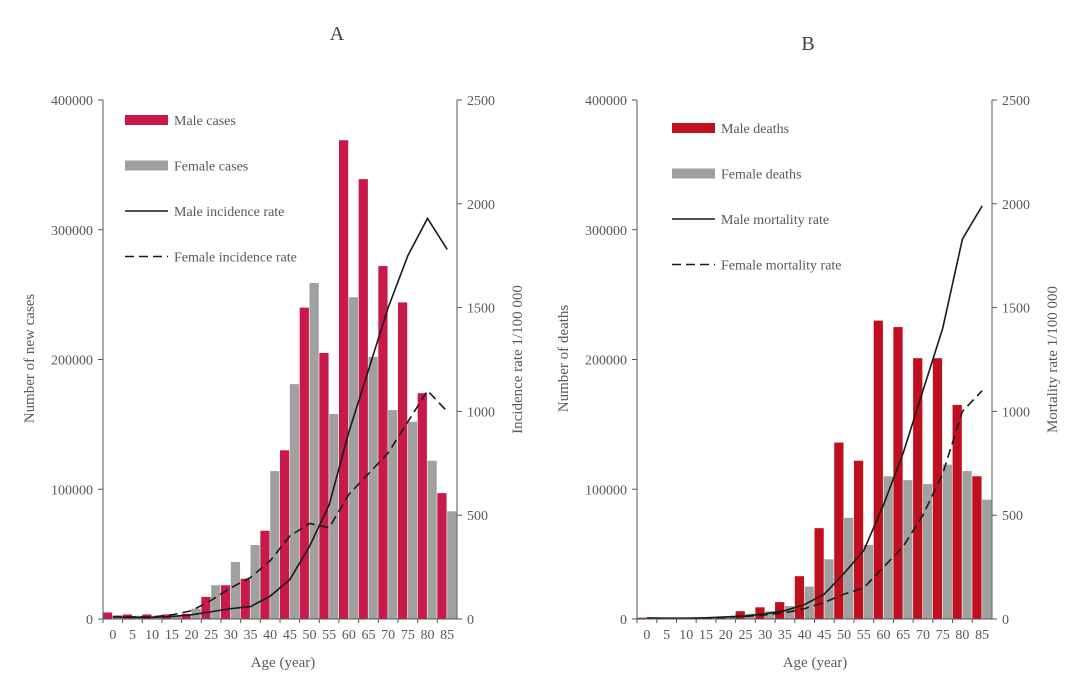  I want to click on legend-female-cases-swatch, so click(146, 165).